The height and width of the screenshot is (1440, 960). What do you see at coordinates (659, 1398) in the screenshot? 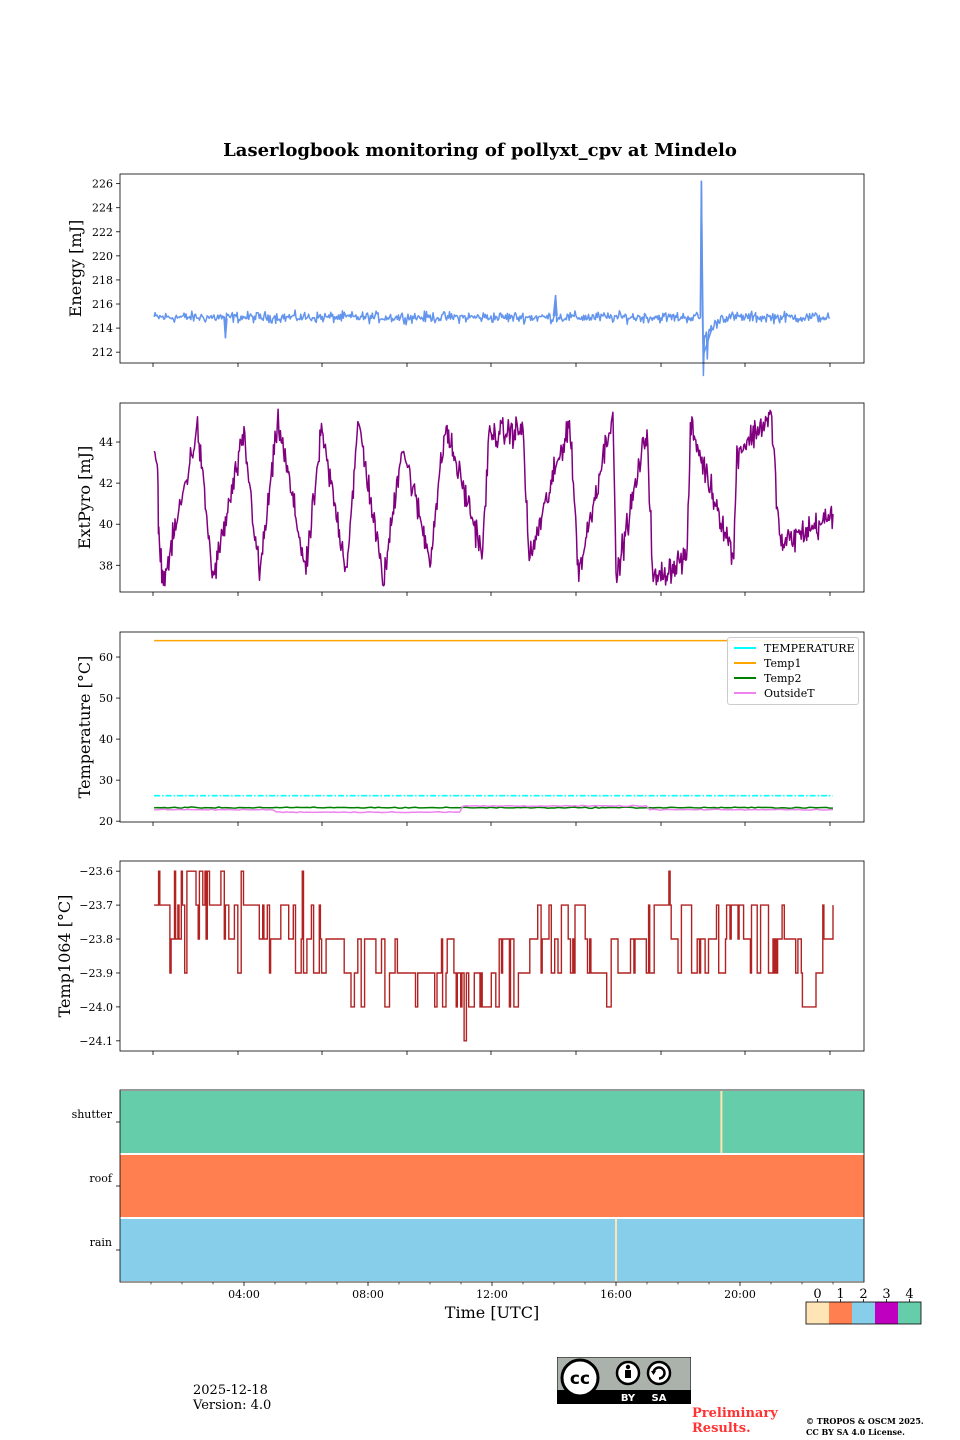
I see `svg-text: SA` at bounding box center [659, 1398].